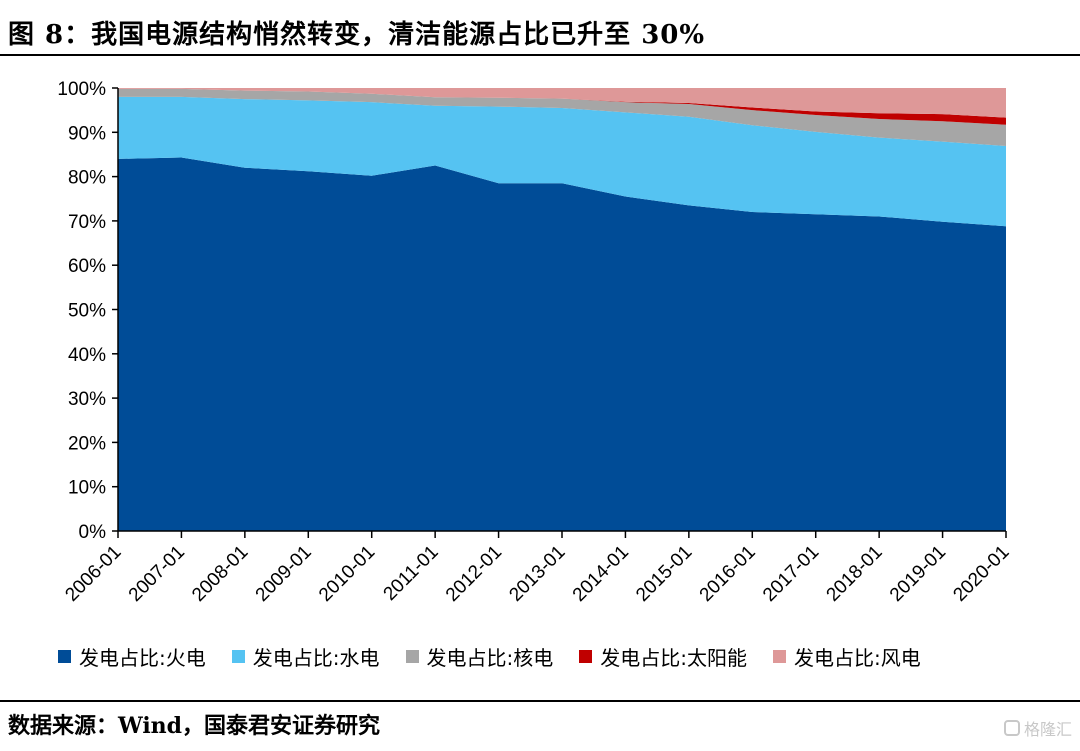 This screenshot has width=1080, height=751. I want to click on watermark: 格隆汇, so click(1037, 728).